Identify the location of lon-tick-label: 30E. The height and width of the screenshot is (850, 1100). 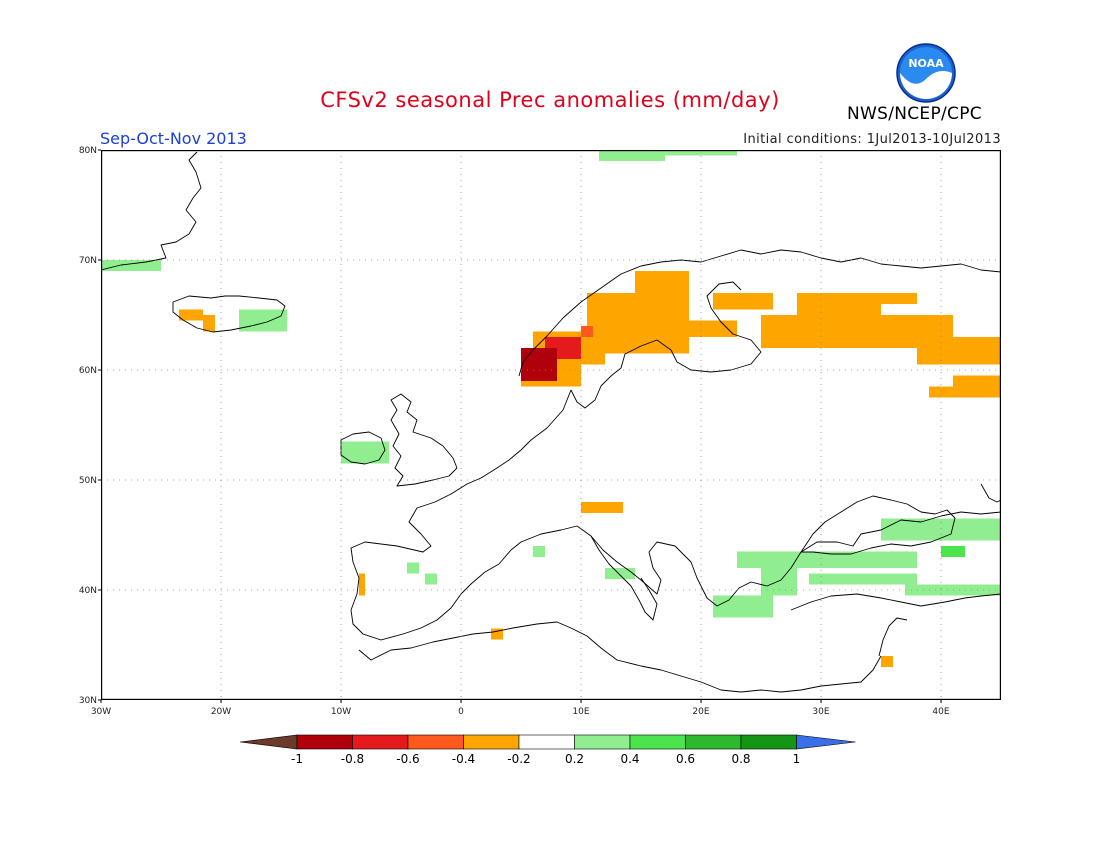
(820, 712).